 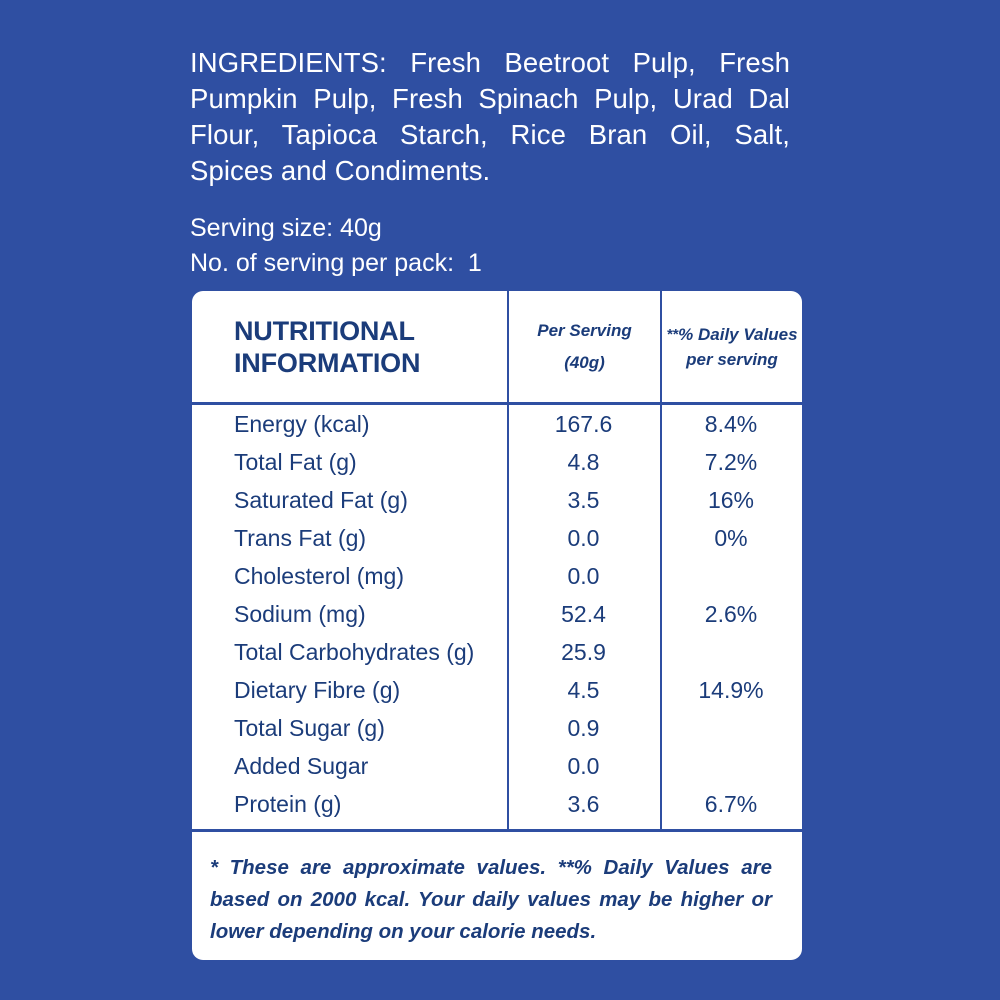 I want to click on nutrient-label: Cholesterol (mg), so click(x=319, y=575).